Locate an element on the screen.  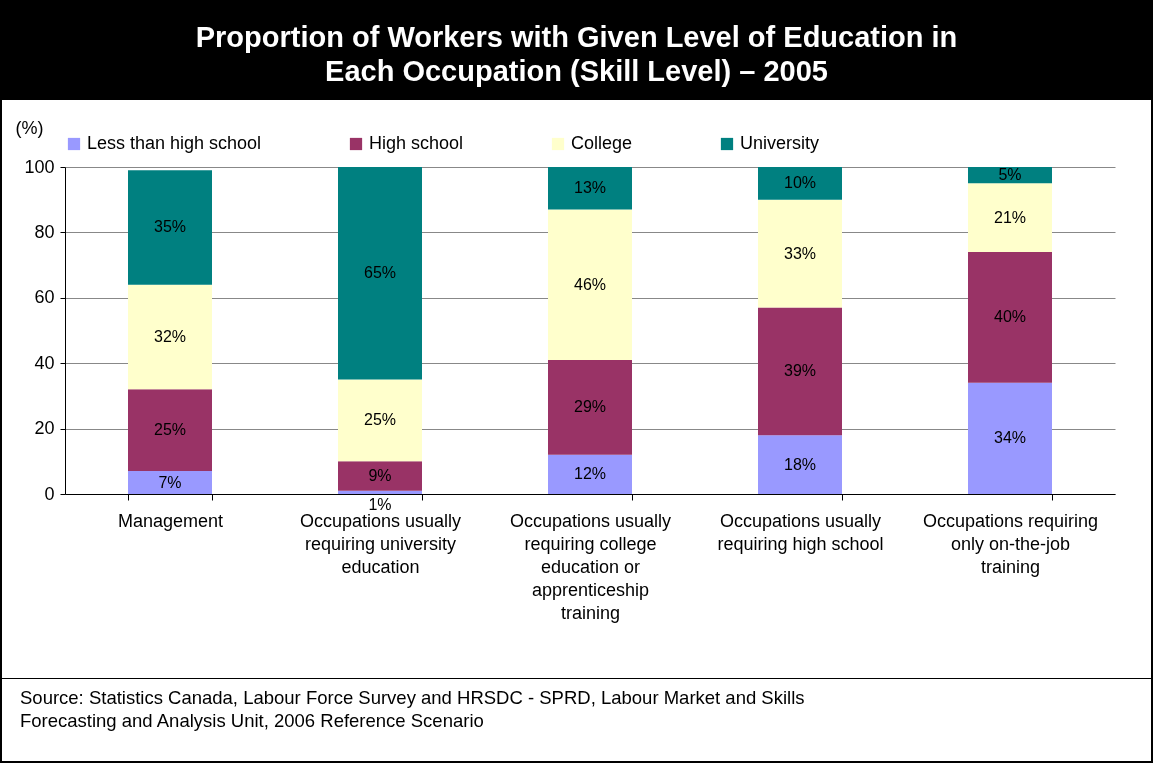
data-label: 13% is located at coordinates (590, 188).